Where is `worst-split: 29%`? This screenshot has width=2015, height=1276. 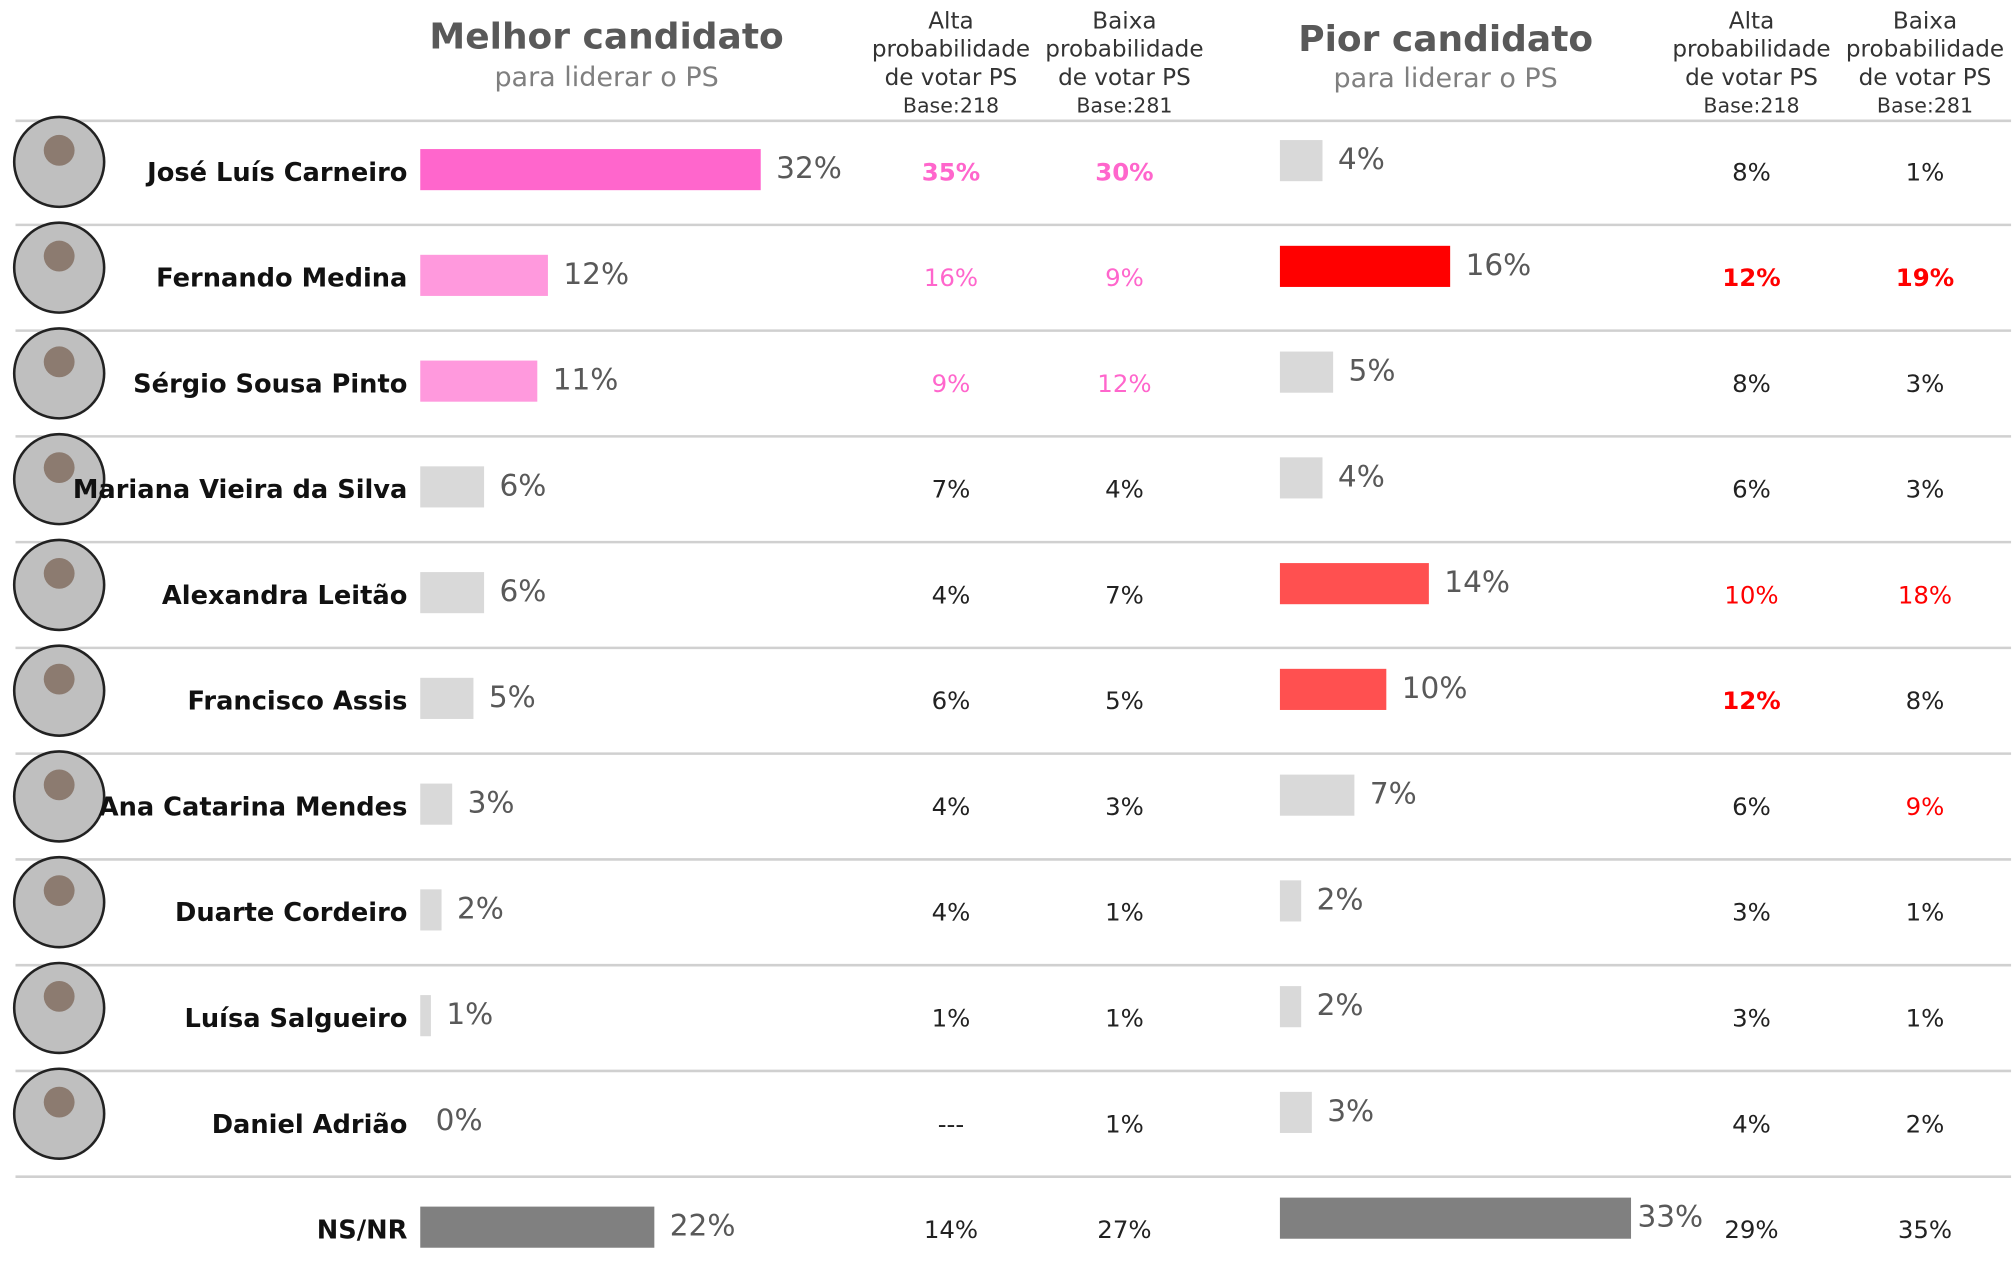 worst-split: 29% is located at coordinates (1751, 1229).